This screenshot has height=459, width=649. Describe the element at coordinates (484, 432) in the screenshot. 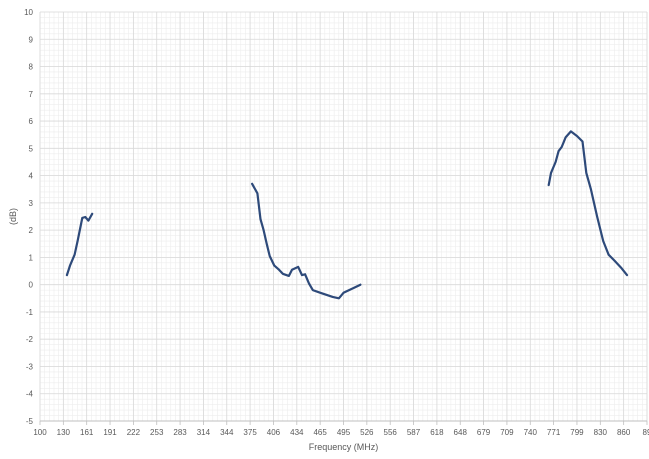

I see `x-tick-label: 679` at that location.